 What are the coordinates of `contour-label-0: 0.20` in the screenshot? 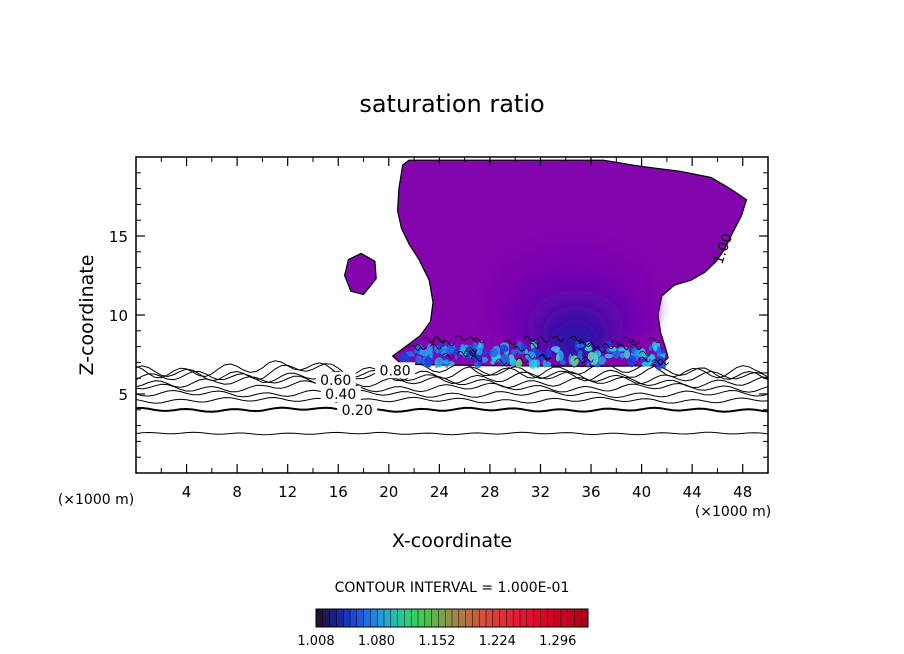 It's located at (357, 411).